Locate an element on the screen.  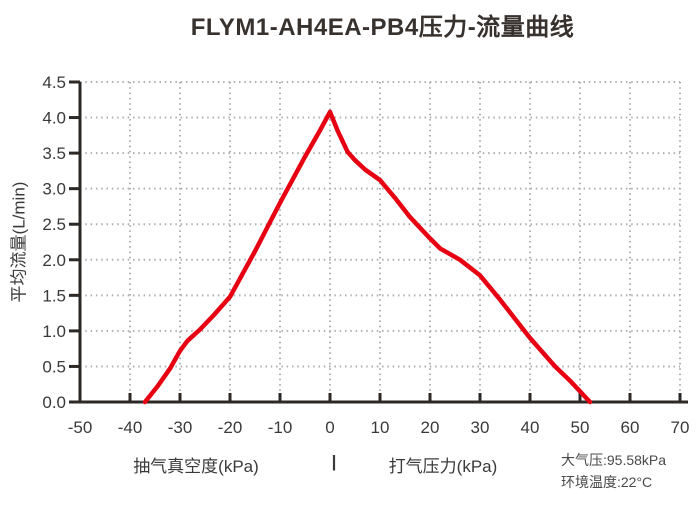
x-tick-label: -40 is located at coordinates (130, 427).